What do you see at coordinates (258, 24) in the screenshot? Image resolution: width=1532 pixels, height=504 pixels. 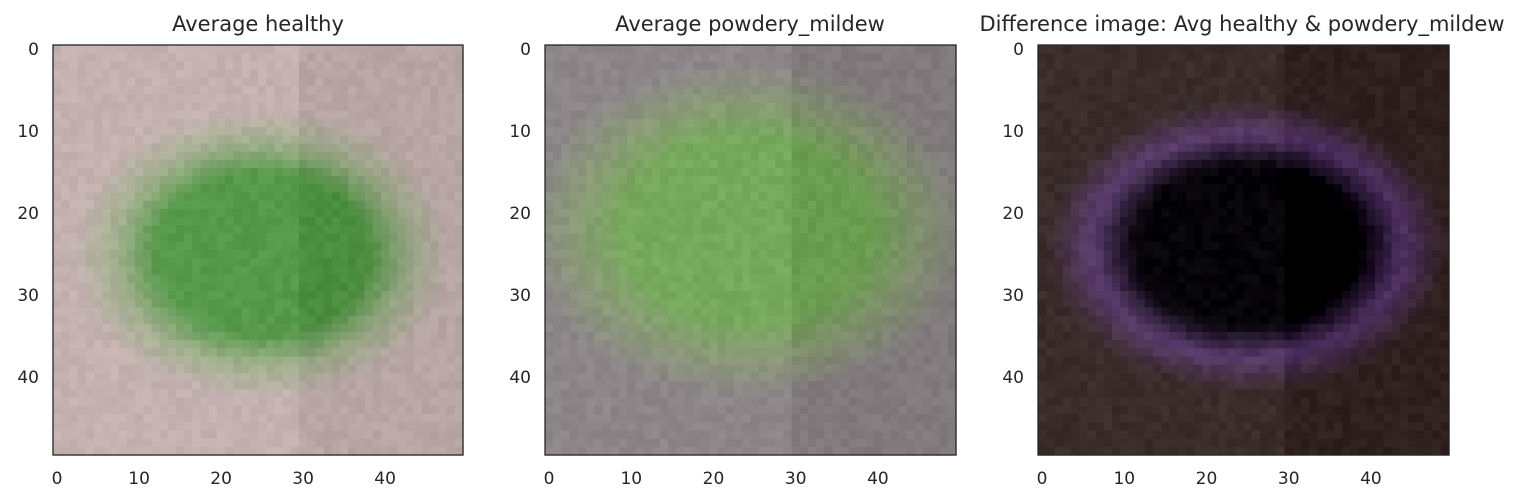 I see `chart-title: Average healthy` at bounding box center [258, 24].